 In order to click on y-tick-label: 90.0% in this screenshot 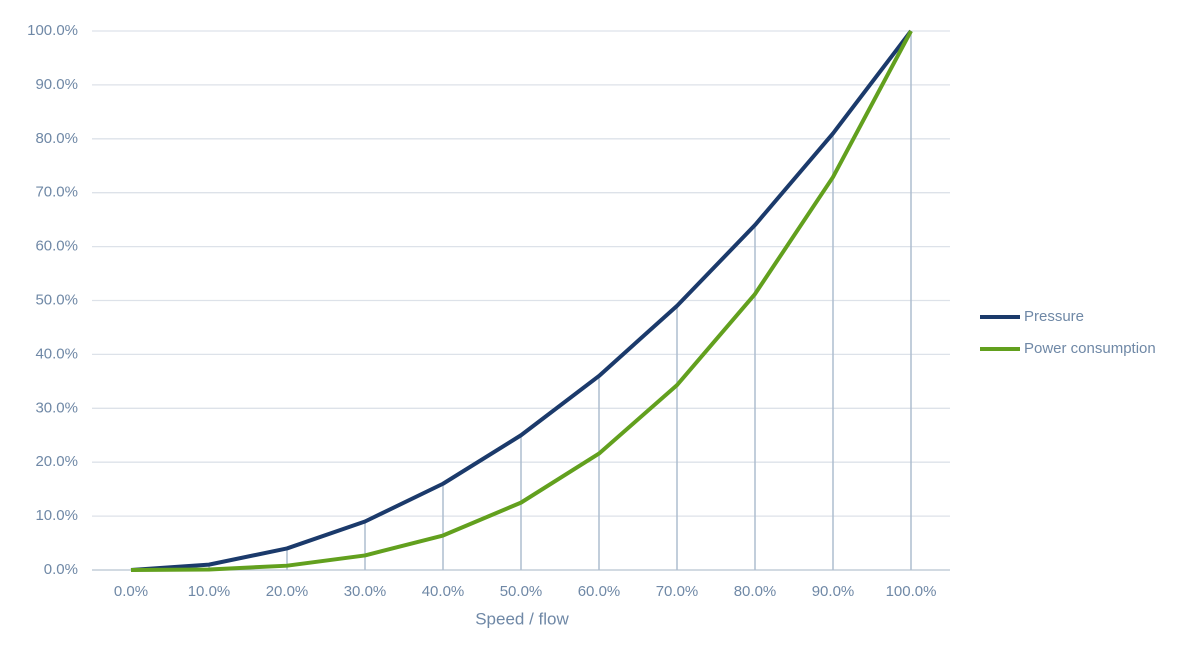, I will do `click(56, 84)`.